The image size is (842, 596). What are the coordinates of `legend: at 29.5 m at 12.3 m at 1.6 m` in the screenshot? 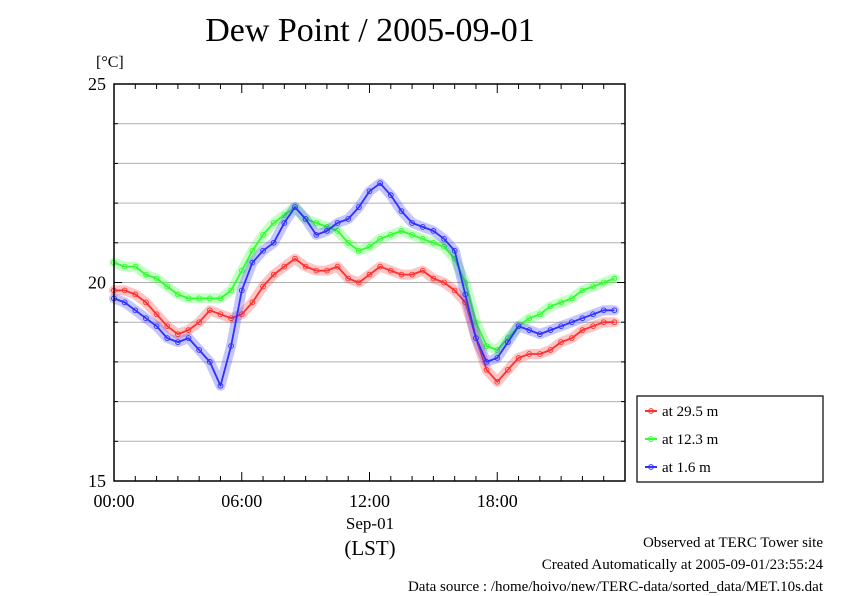 It's located at (730, 439).